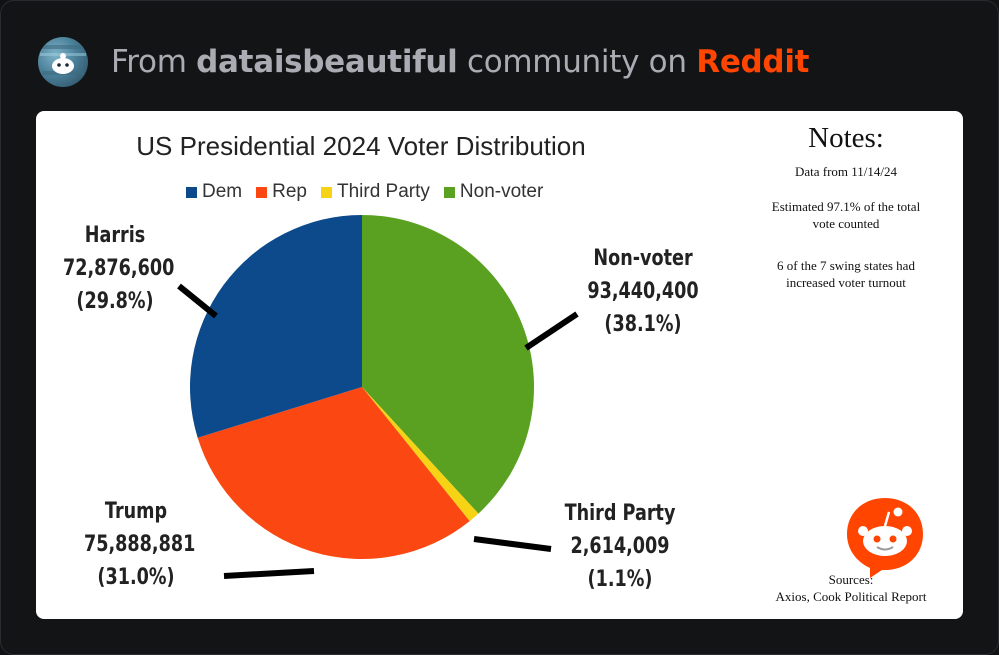  Describe the element at coordinates (851, 579) in the screenshot. I see `sources-label: Sources:` at that location.